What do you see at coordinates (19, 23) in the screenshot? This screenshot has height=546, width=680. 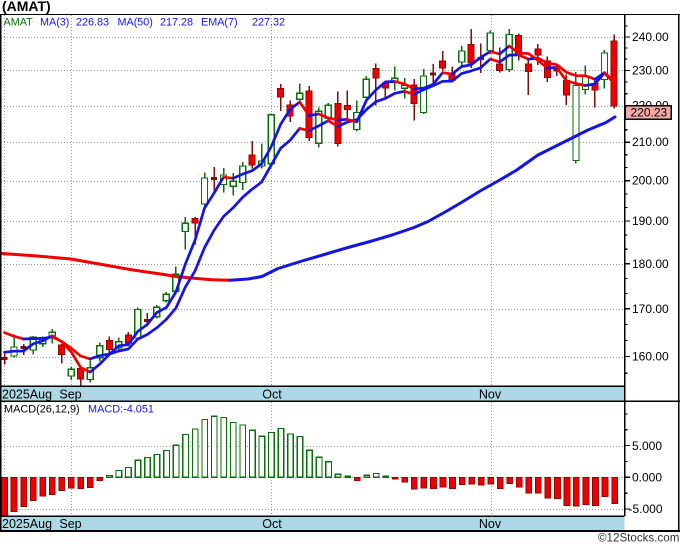 I see `svg-text: AMAT` at bounding box center [19, 23].